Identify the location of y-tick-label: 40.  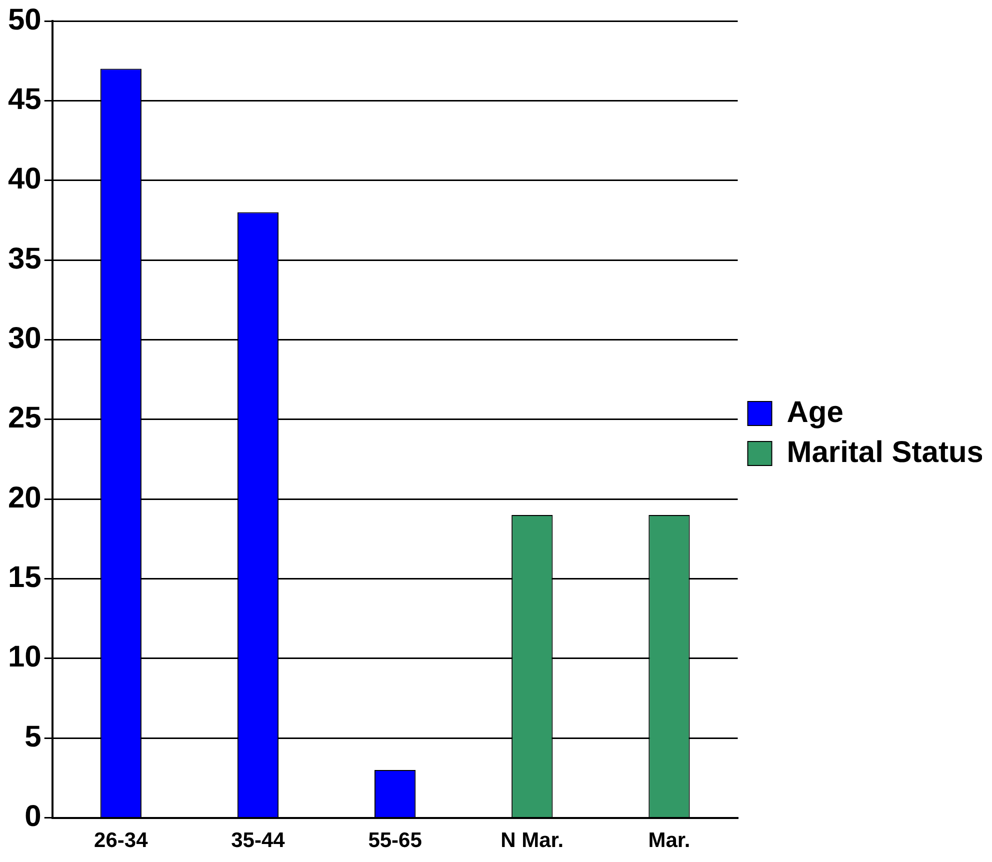
(25, 179).